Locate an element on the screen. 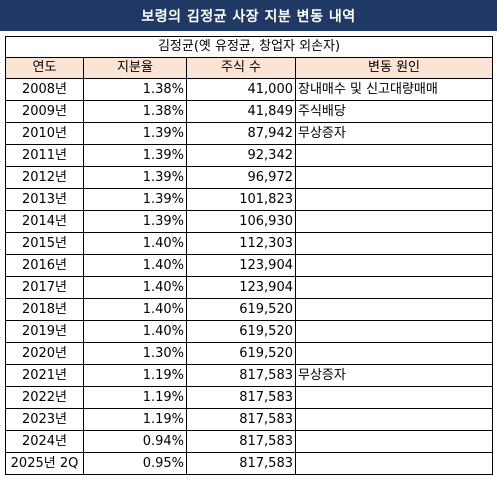 The image size is (497, 503). shares-cell: 41,000 is located at coordinates (241, 89).